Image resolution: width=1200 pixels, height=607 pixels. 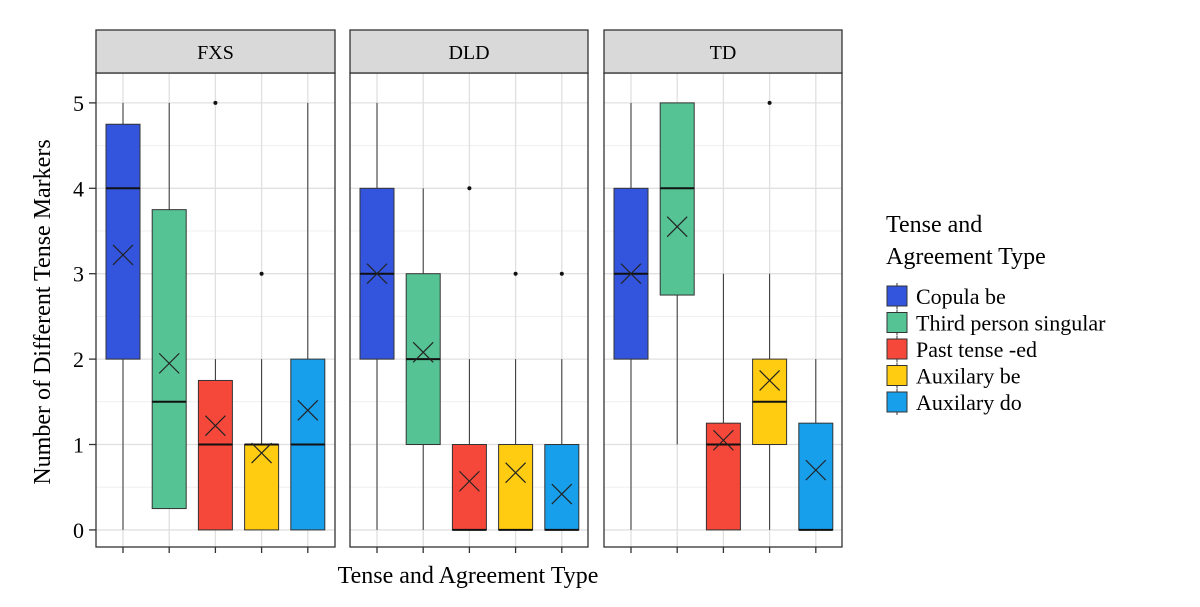 I want to click on legend-item-label: Third person singular, so click(x=1011, y=323).